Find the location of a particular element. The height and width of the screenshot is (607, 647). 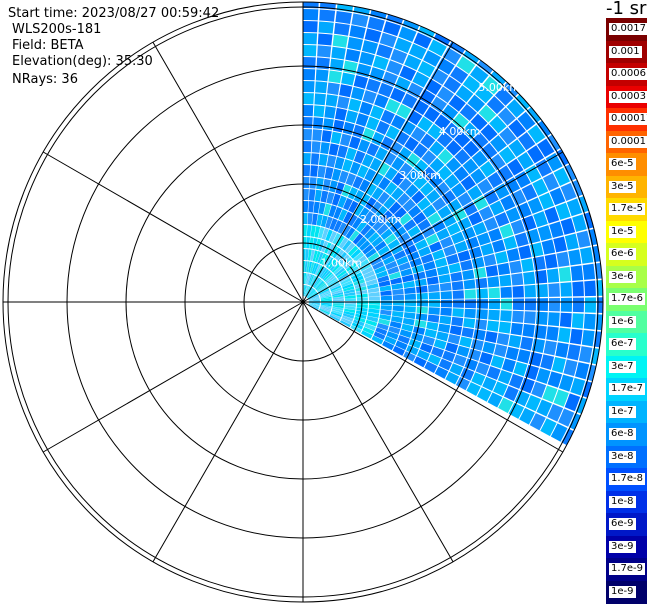

colorbar-title: -1 sr is located at coordinates (626, 9).